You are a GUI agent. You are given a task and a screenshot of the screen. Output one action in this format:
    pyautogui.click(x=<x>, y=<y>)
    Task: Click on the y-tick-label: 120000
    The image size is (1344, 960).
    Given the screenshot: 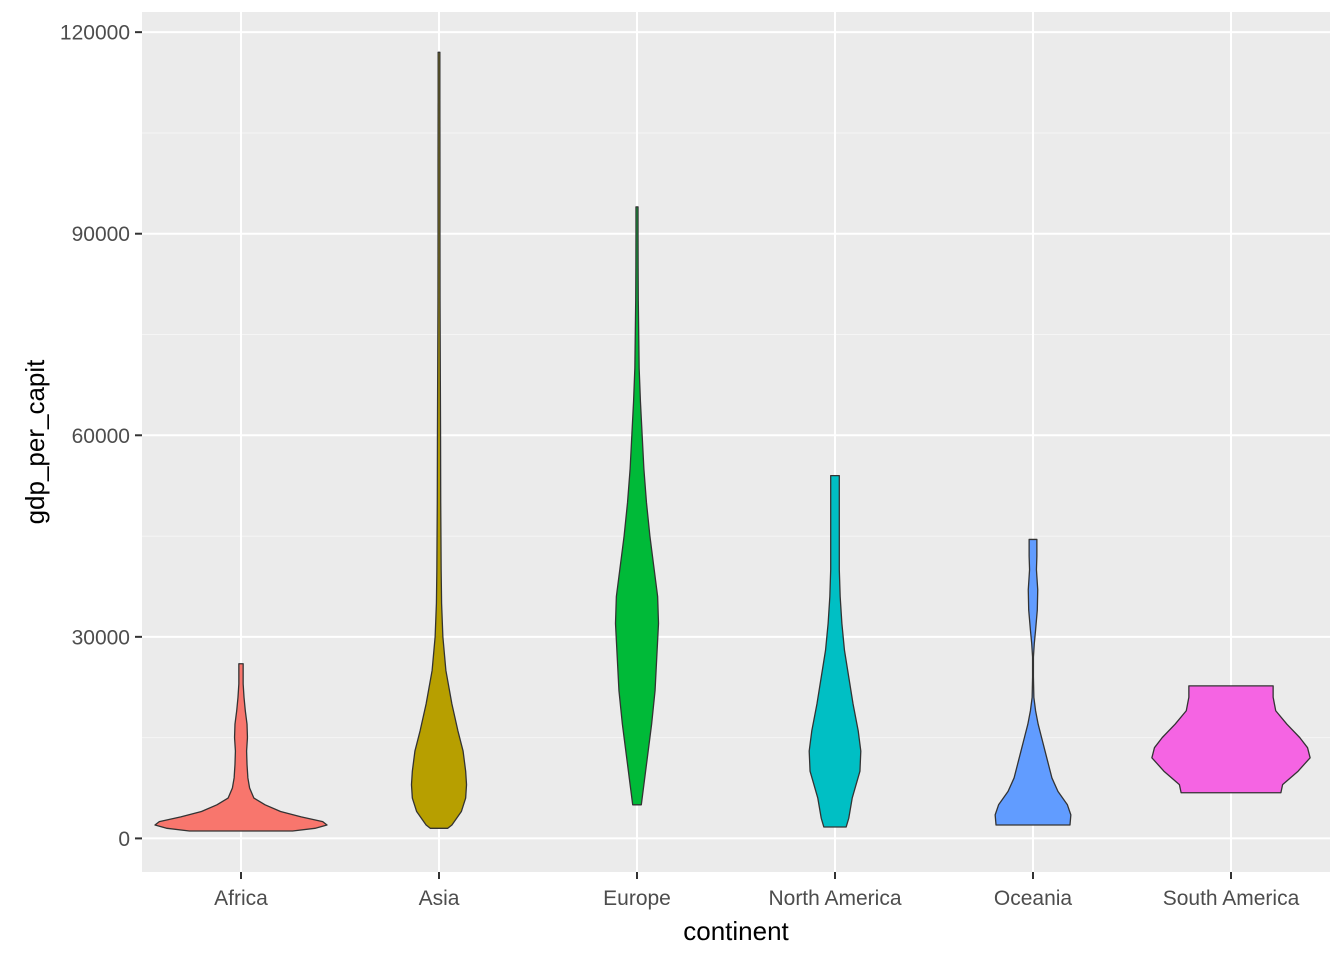 What is the action you would take?
    pyautogui.click(x=95, y=33)
    